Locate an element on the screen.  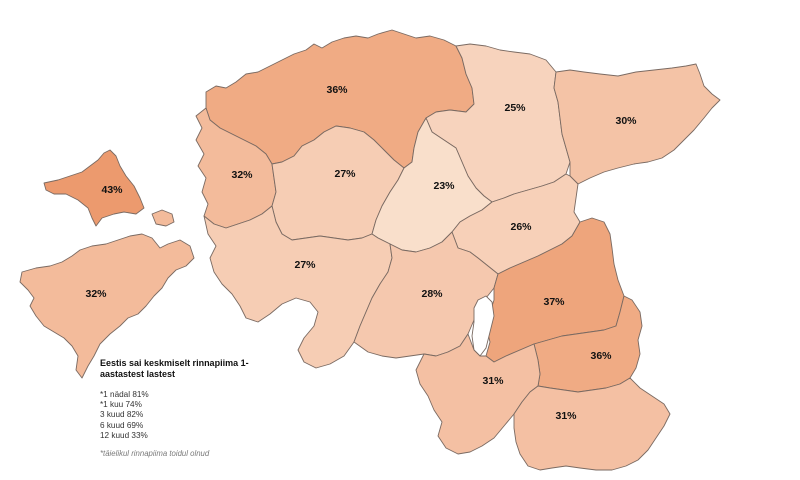
label-viljandimaa: 28% is located at coordinates (432, 294).